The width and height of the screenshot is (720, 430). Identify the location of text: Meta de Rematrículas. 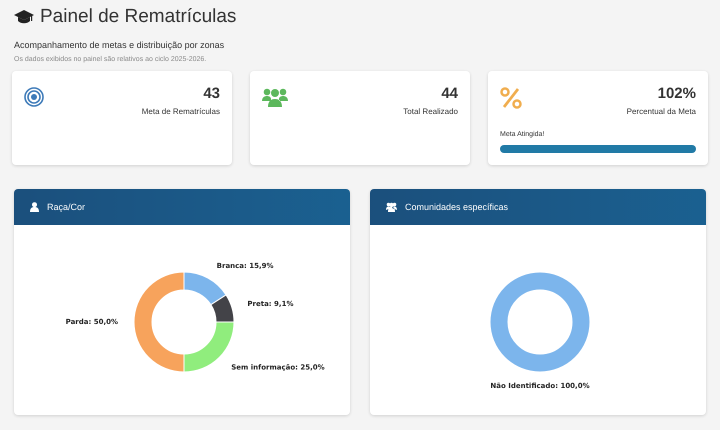
(181, 111).